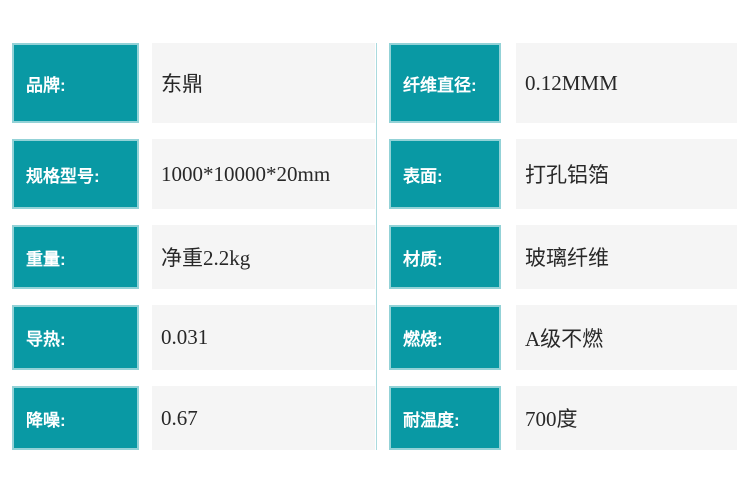 The height and width of the screenshot is (483, 750). What do you see at coordinates (445, 418) in the screenshot?
I see `spec-label: 耐温度:` at bounding box center [445, 418].